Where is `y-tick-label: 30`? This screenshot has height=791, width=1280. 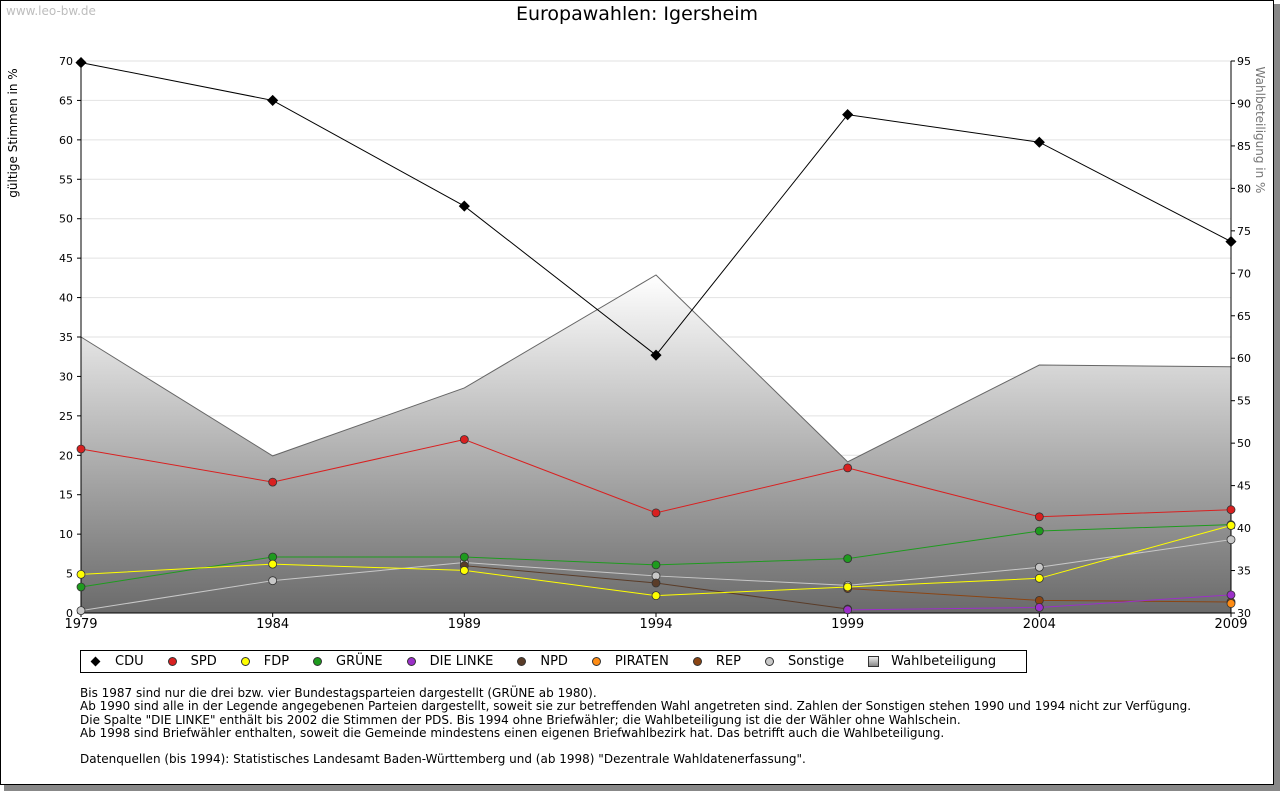
y-tick-label: 30 is located at coordinates (66, 376).